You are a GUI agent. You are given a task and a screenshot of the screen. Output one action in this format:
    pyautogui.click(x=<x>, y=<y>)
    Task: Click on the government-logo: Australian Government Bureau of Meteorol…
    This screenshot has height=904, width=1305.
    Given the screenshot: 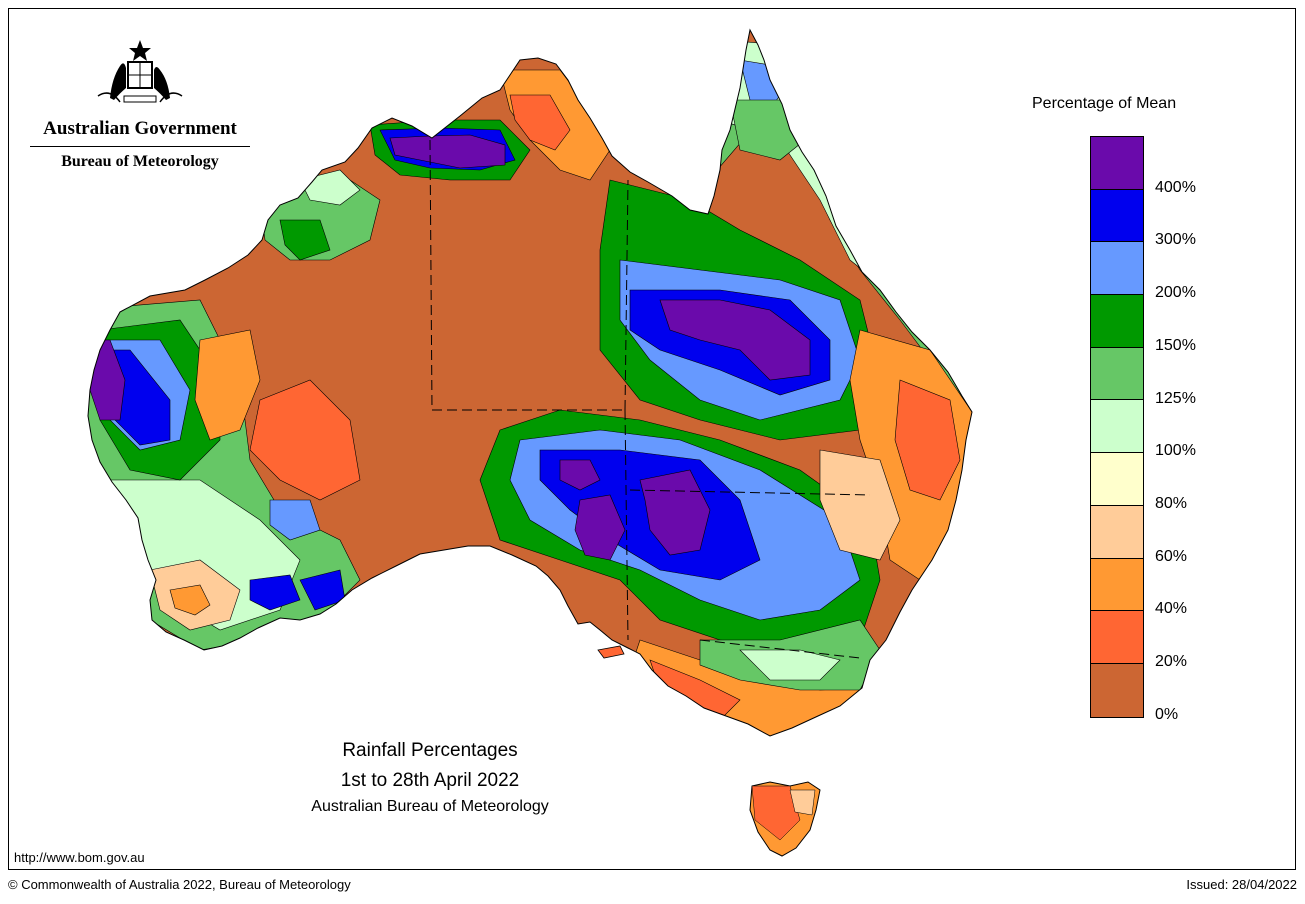 What is the action you would take?
    pyautogui.click(x=140, y=104)
    